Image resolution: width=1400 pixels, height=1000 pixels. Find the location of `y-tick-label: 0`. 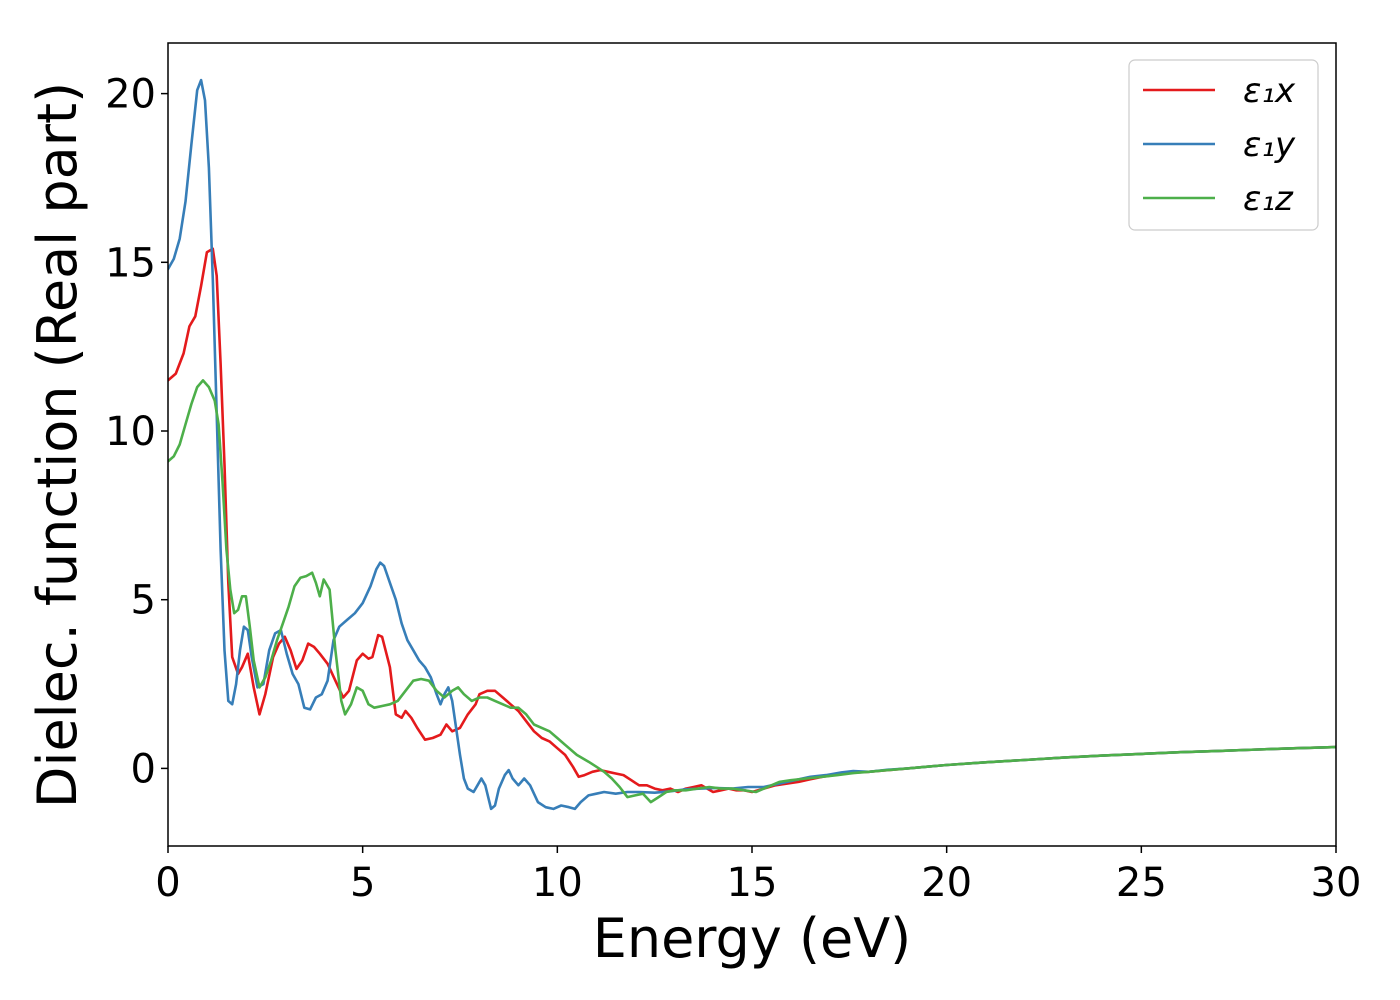

y-tick-label: 0 is located at coordinates (143, 769).